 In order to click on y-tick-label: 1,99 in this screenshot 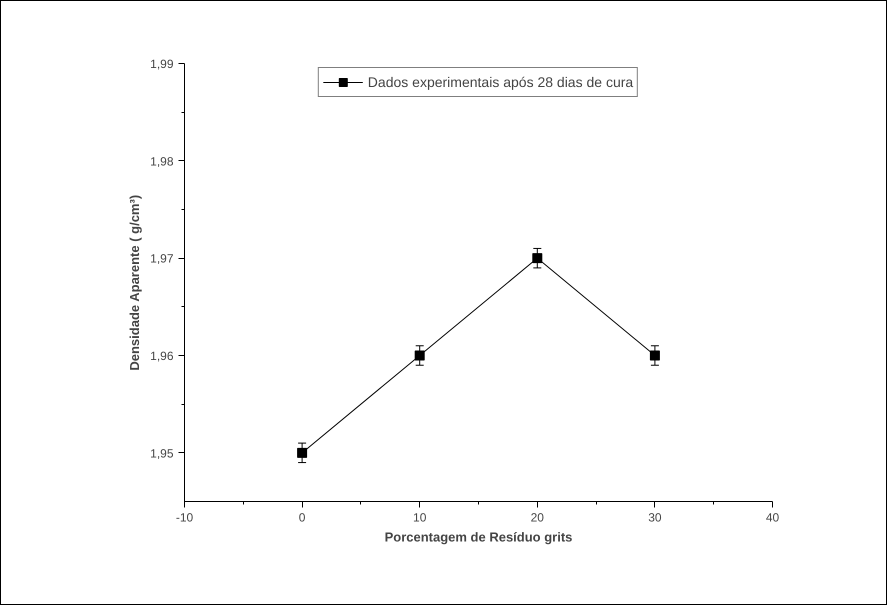, I will do `click(162, 64)`.